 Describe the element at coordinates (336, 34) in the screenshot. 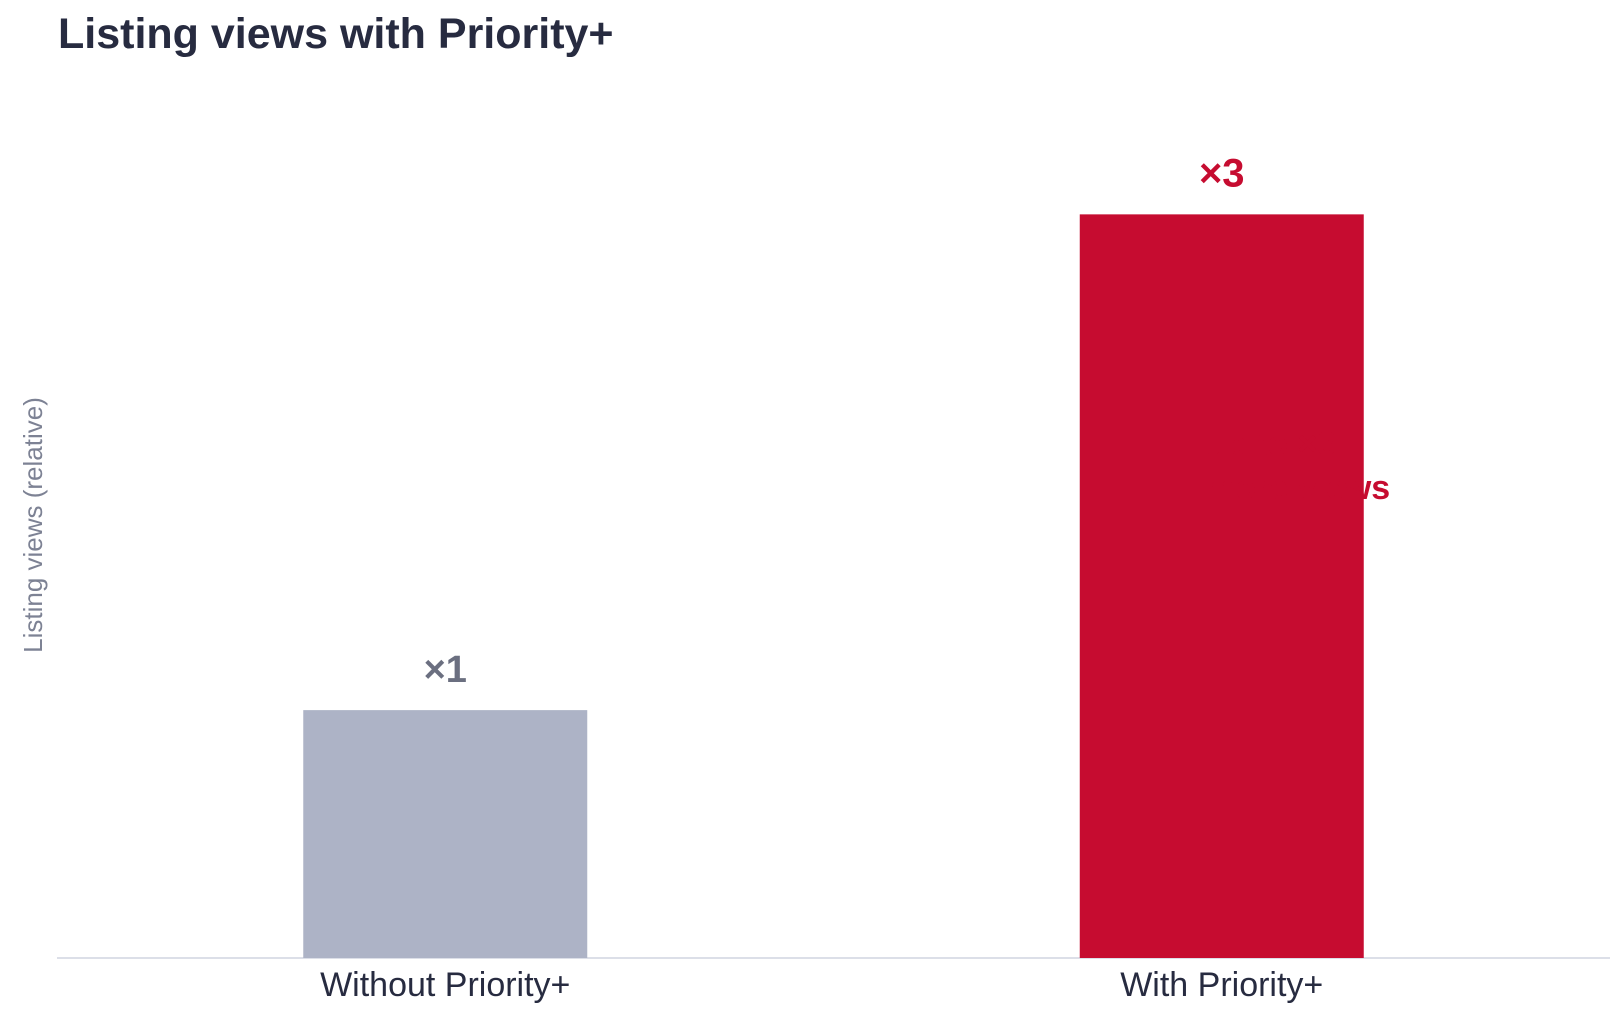

I see `chart-title: Listing views with Priority+` at that location.